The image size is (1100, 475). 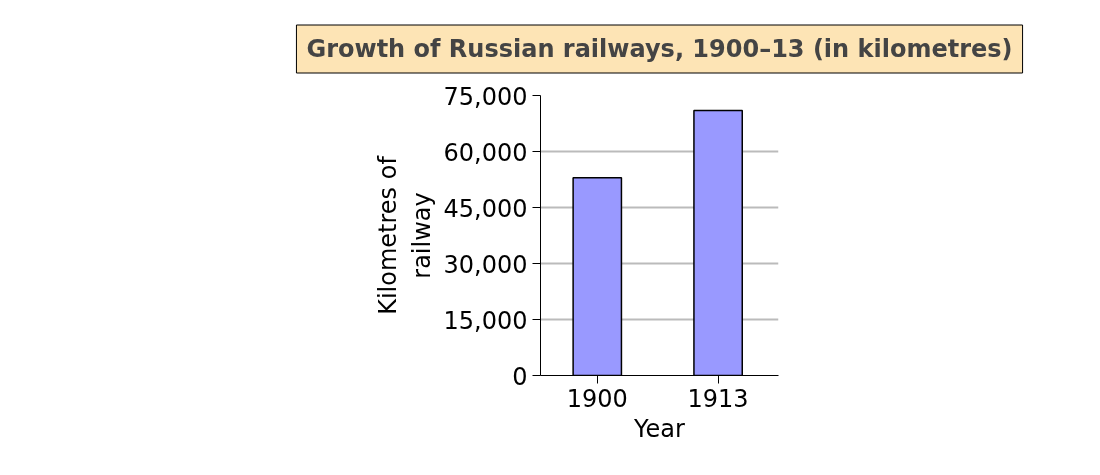 I want to click on y-tick-label: 30,000, so click(x=485, y=264).